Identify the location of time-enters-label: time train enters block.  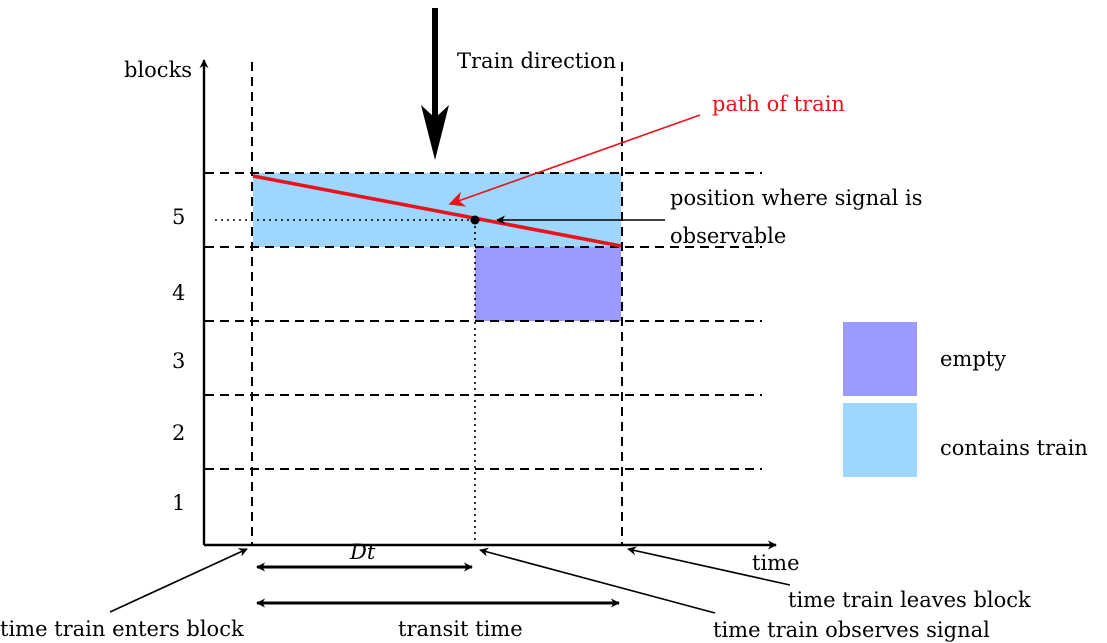
(122, 629).